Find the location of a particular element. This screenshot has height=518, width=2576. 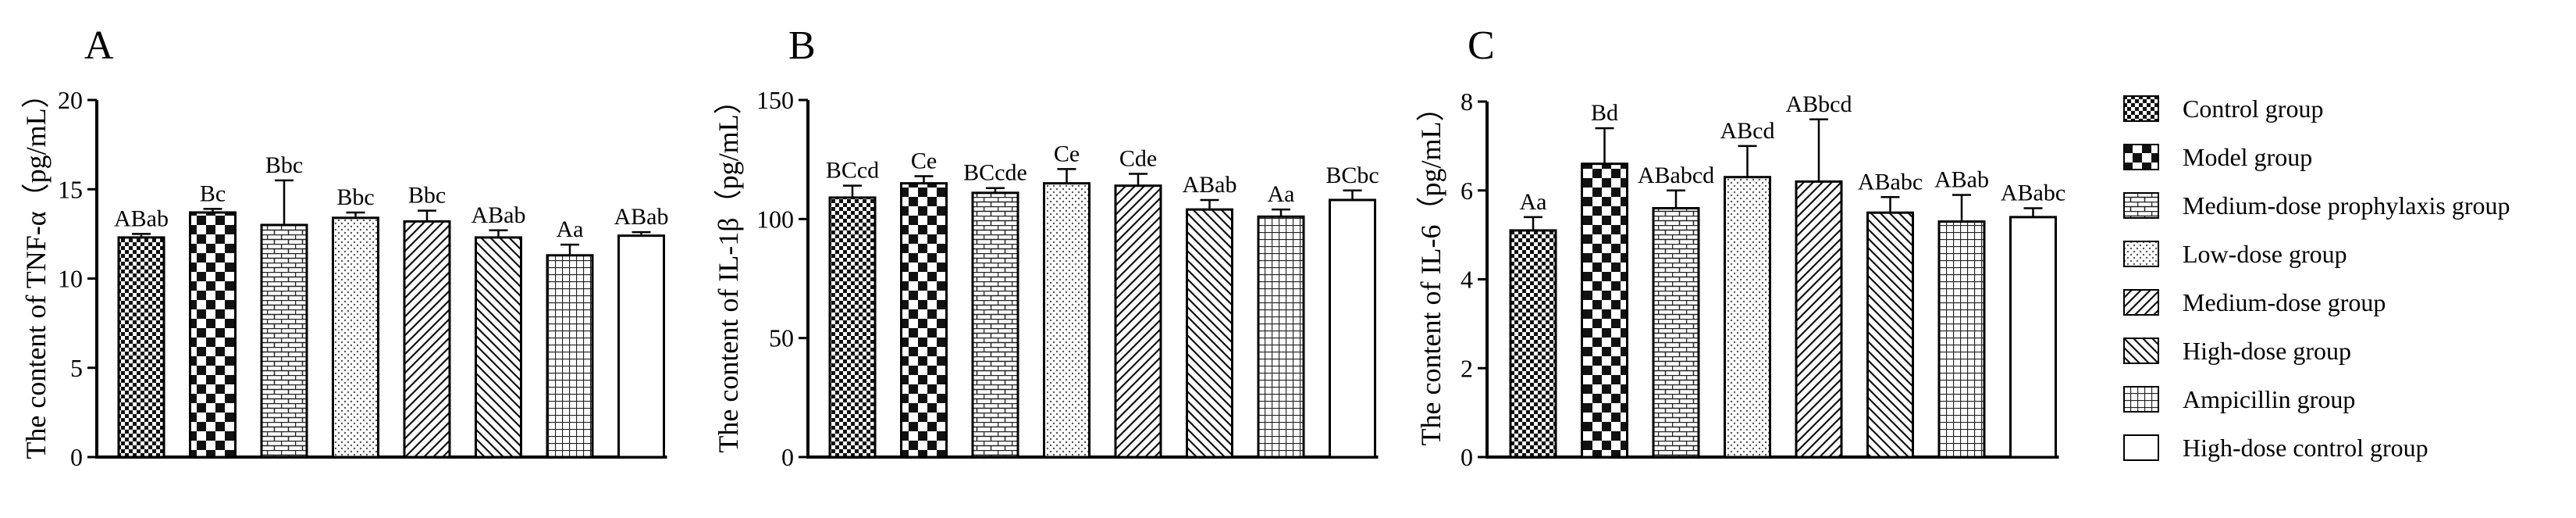

legend-label: Control group is located at coordinates (2253, 108).